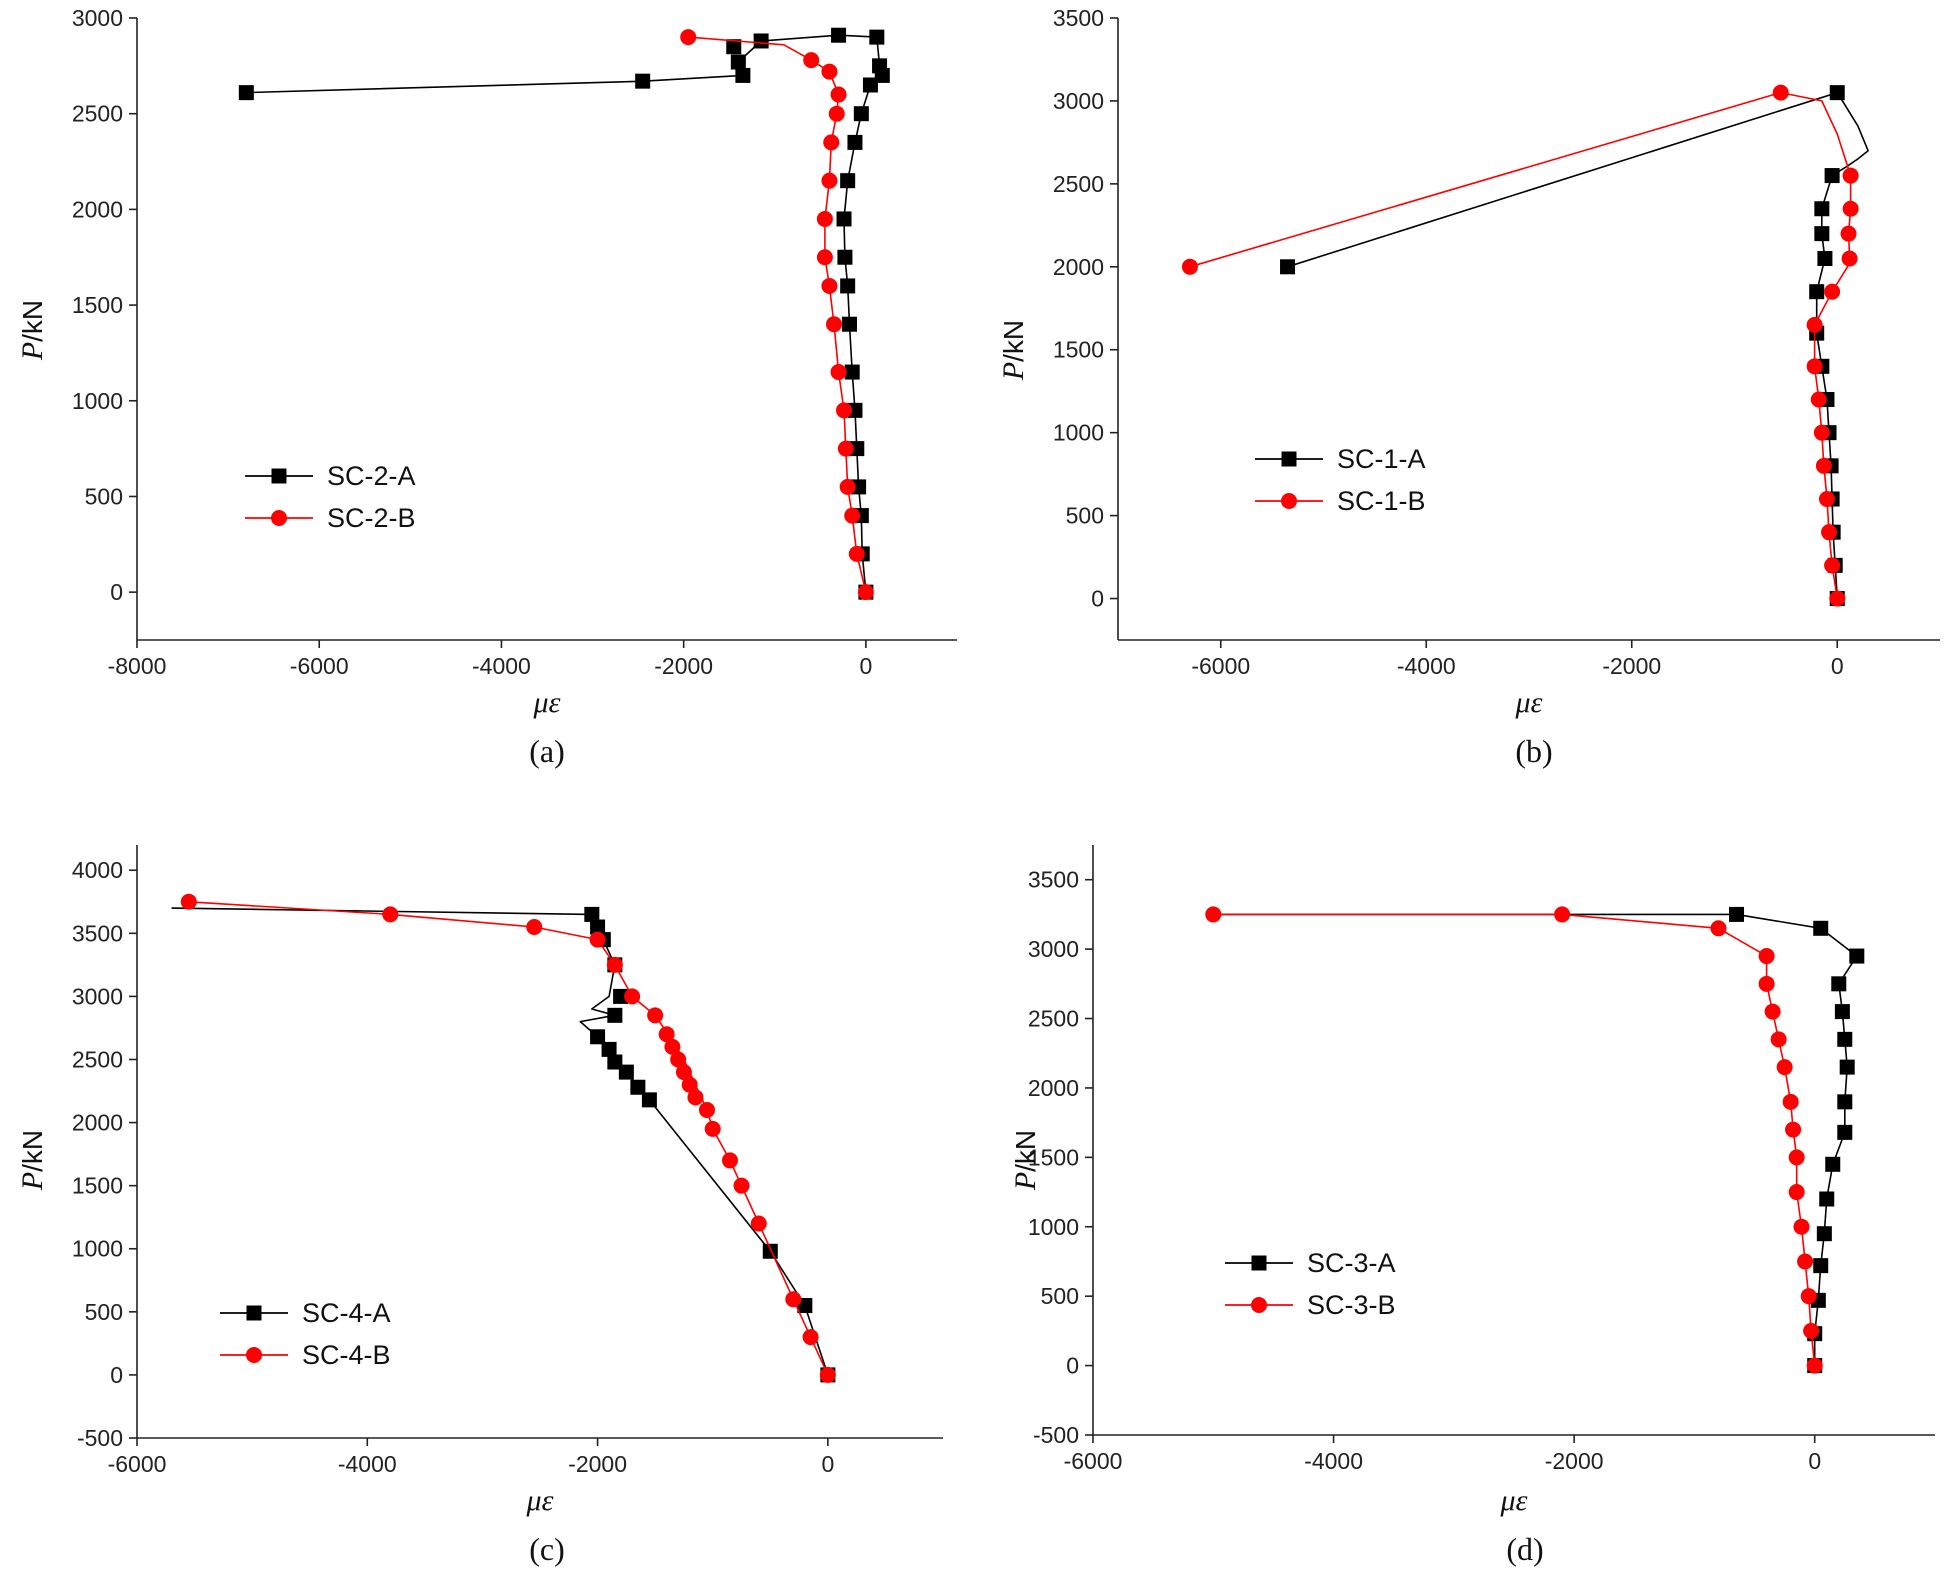  What do you see at coordinates (371, 476) in the screenshot?
I see `legend-label: SC-2-A` at bounding box center [371, 476].